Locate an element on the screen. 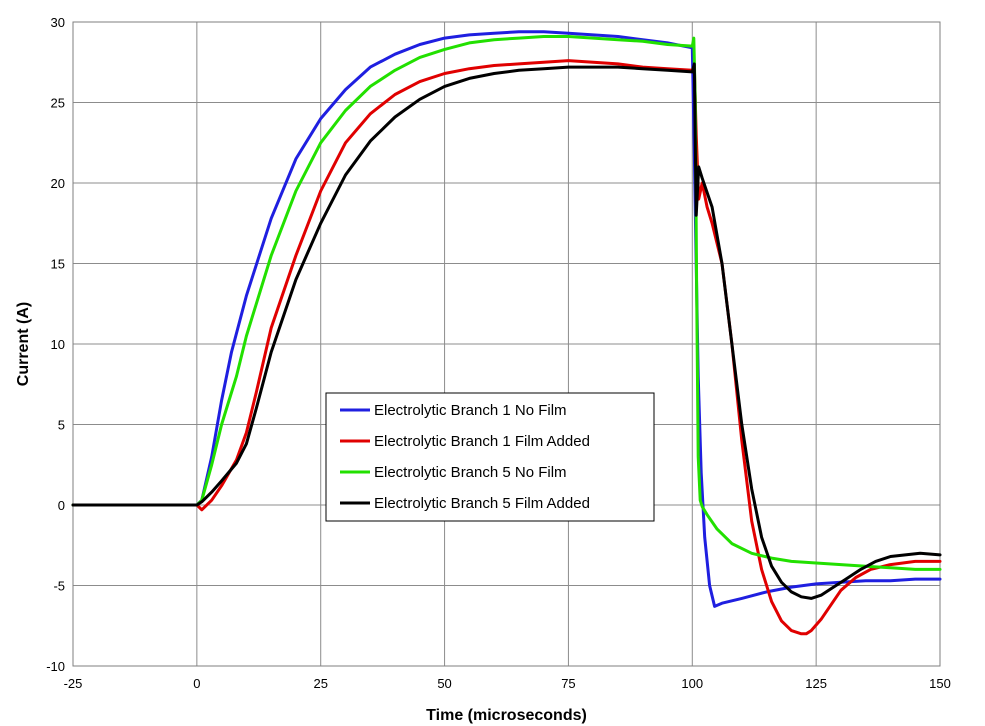 Image resolution: width=985 pixels, height=726 pixels. legend-entry: Electrolytic Branch 5 No Film is located at coordinates (470, 472).